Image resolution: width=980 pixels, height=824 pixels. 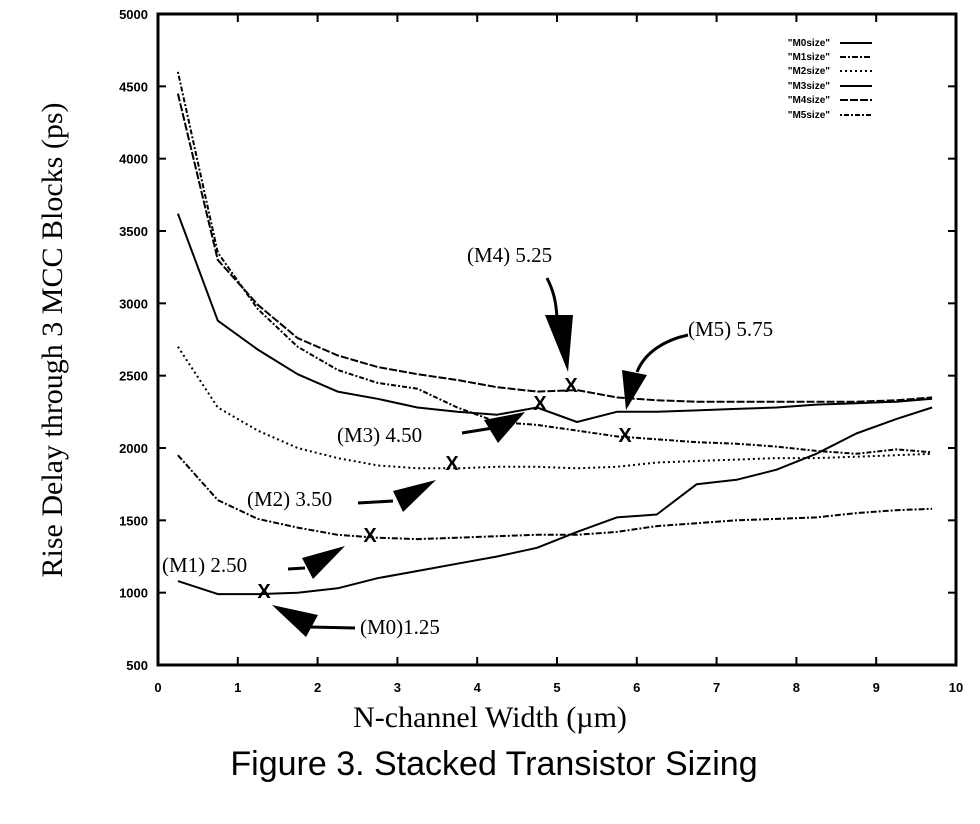 What do you see at coordinates (379, 435) in the screenshot?
I see `annotation-m3: (M3) 4.50` at bounding box center [379, 435].